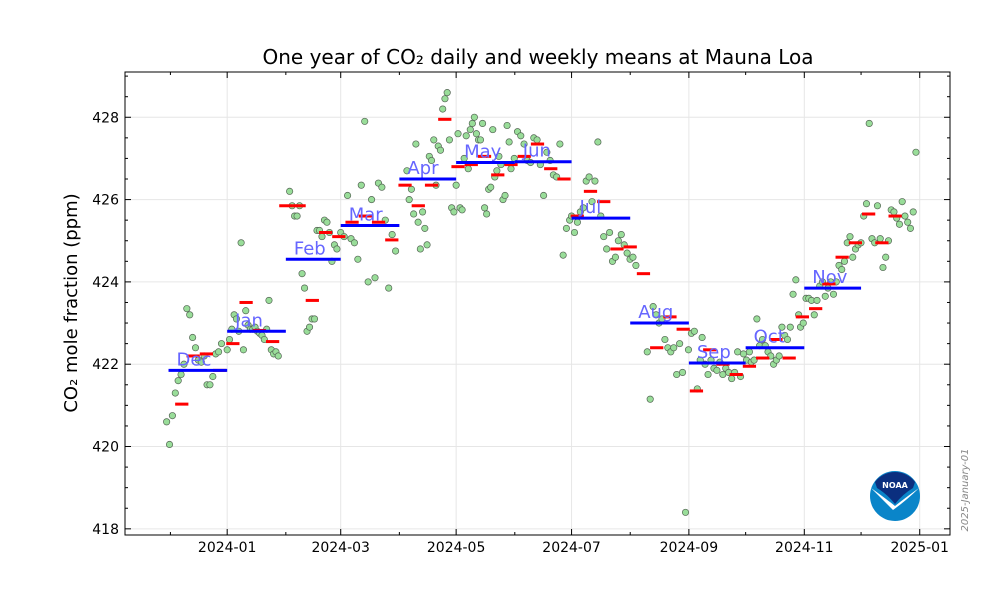  I want to click on month-label: Aug, so click(655, 312).